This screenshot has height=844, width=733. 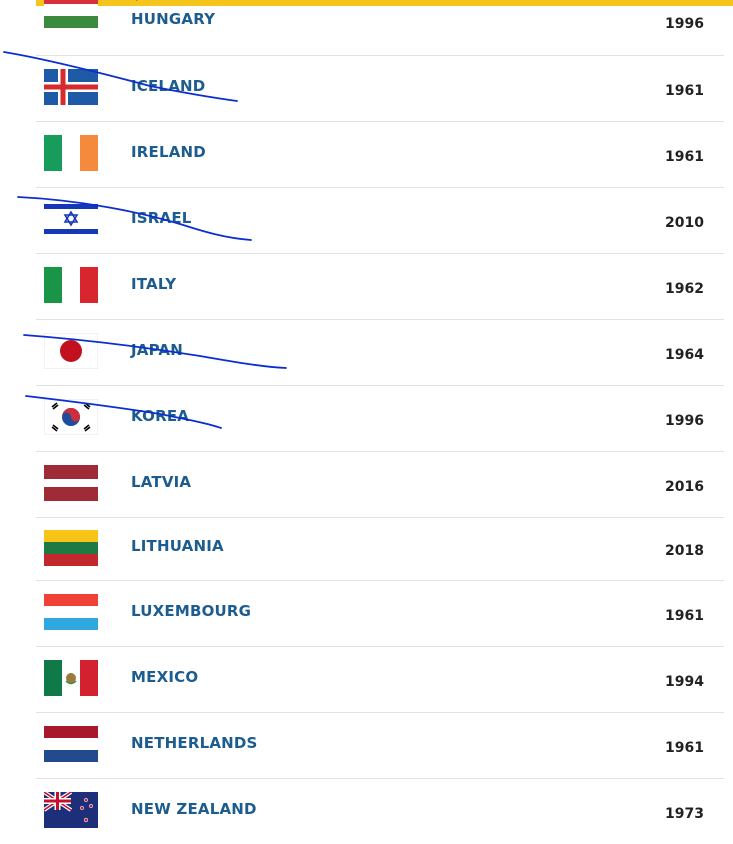 What do you see at coordinates (684, 682) in the screenshot?
I see `year-label: 1994` at bounding box center [684, 682].